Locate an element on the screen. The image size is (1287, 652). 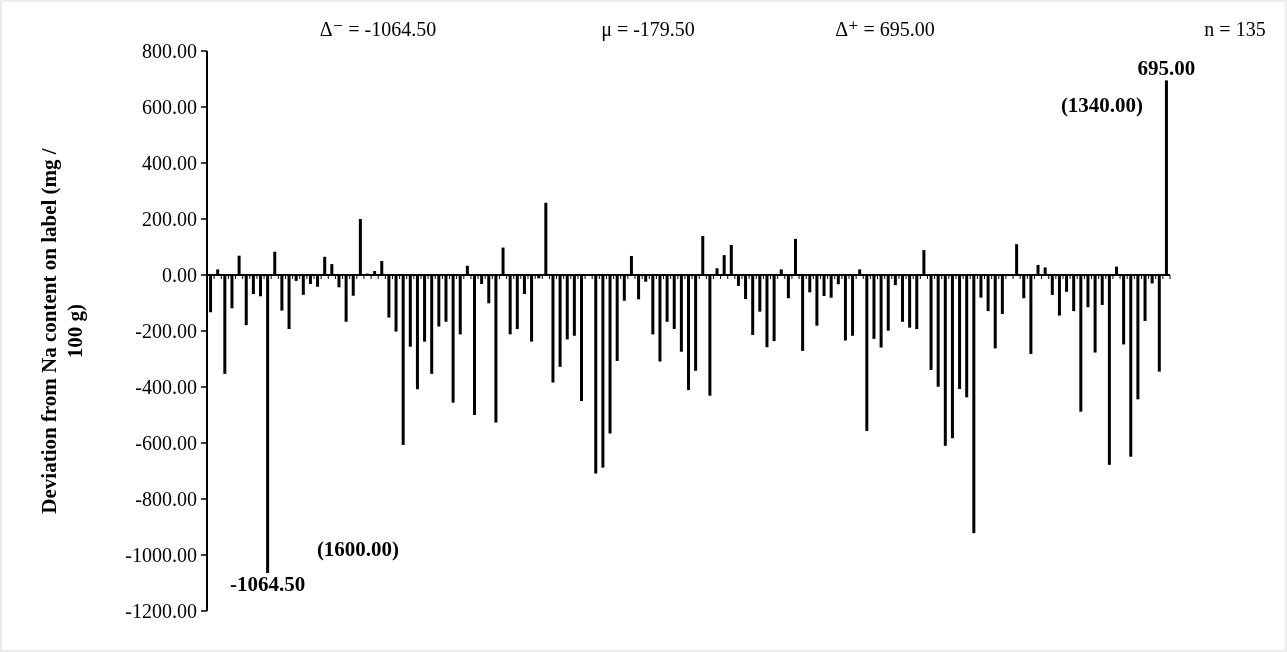
y-tick-label: 400.00 is located at coordinates (169, 163).